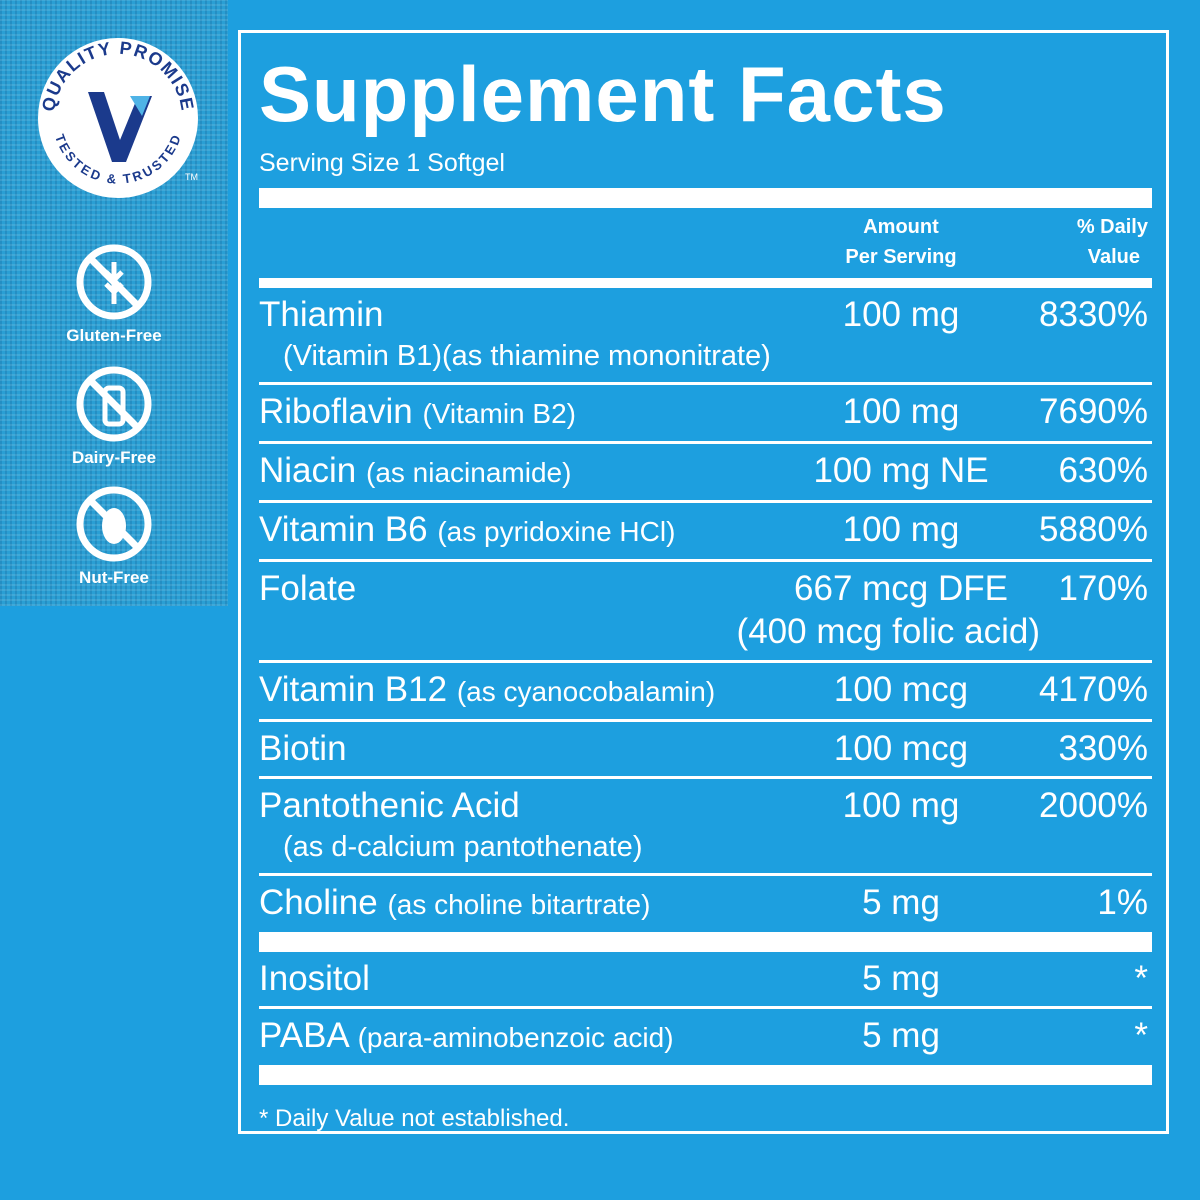  I want to click on feature: Dairy-Free, so click(114, 416).